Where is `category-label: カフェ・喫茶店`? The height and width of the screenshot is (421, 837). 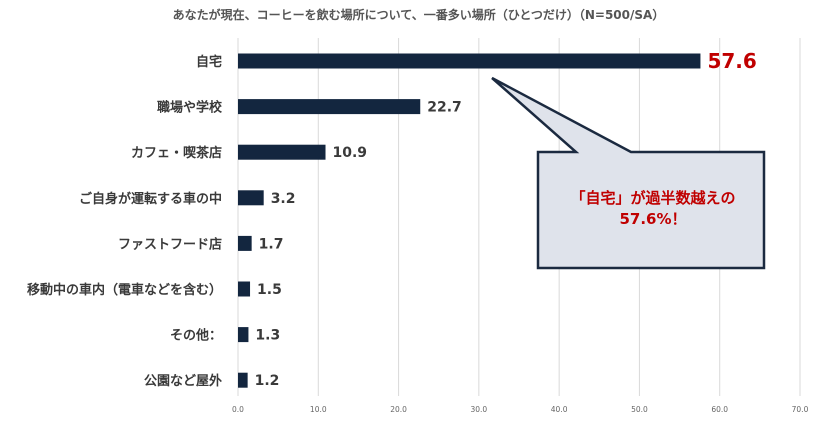 category-label: カフェ・喫茶店 is located at coordinates (176, 153).